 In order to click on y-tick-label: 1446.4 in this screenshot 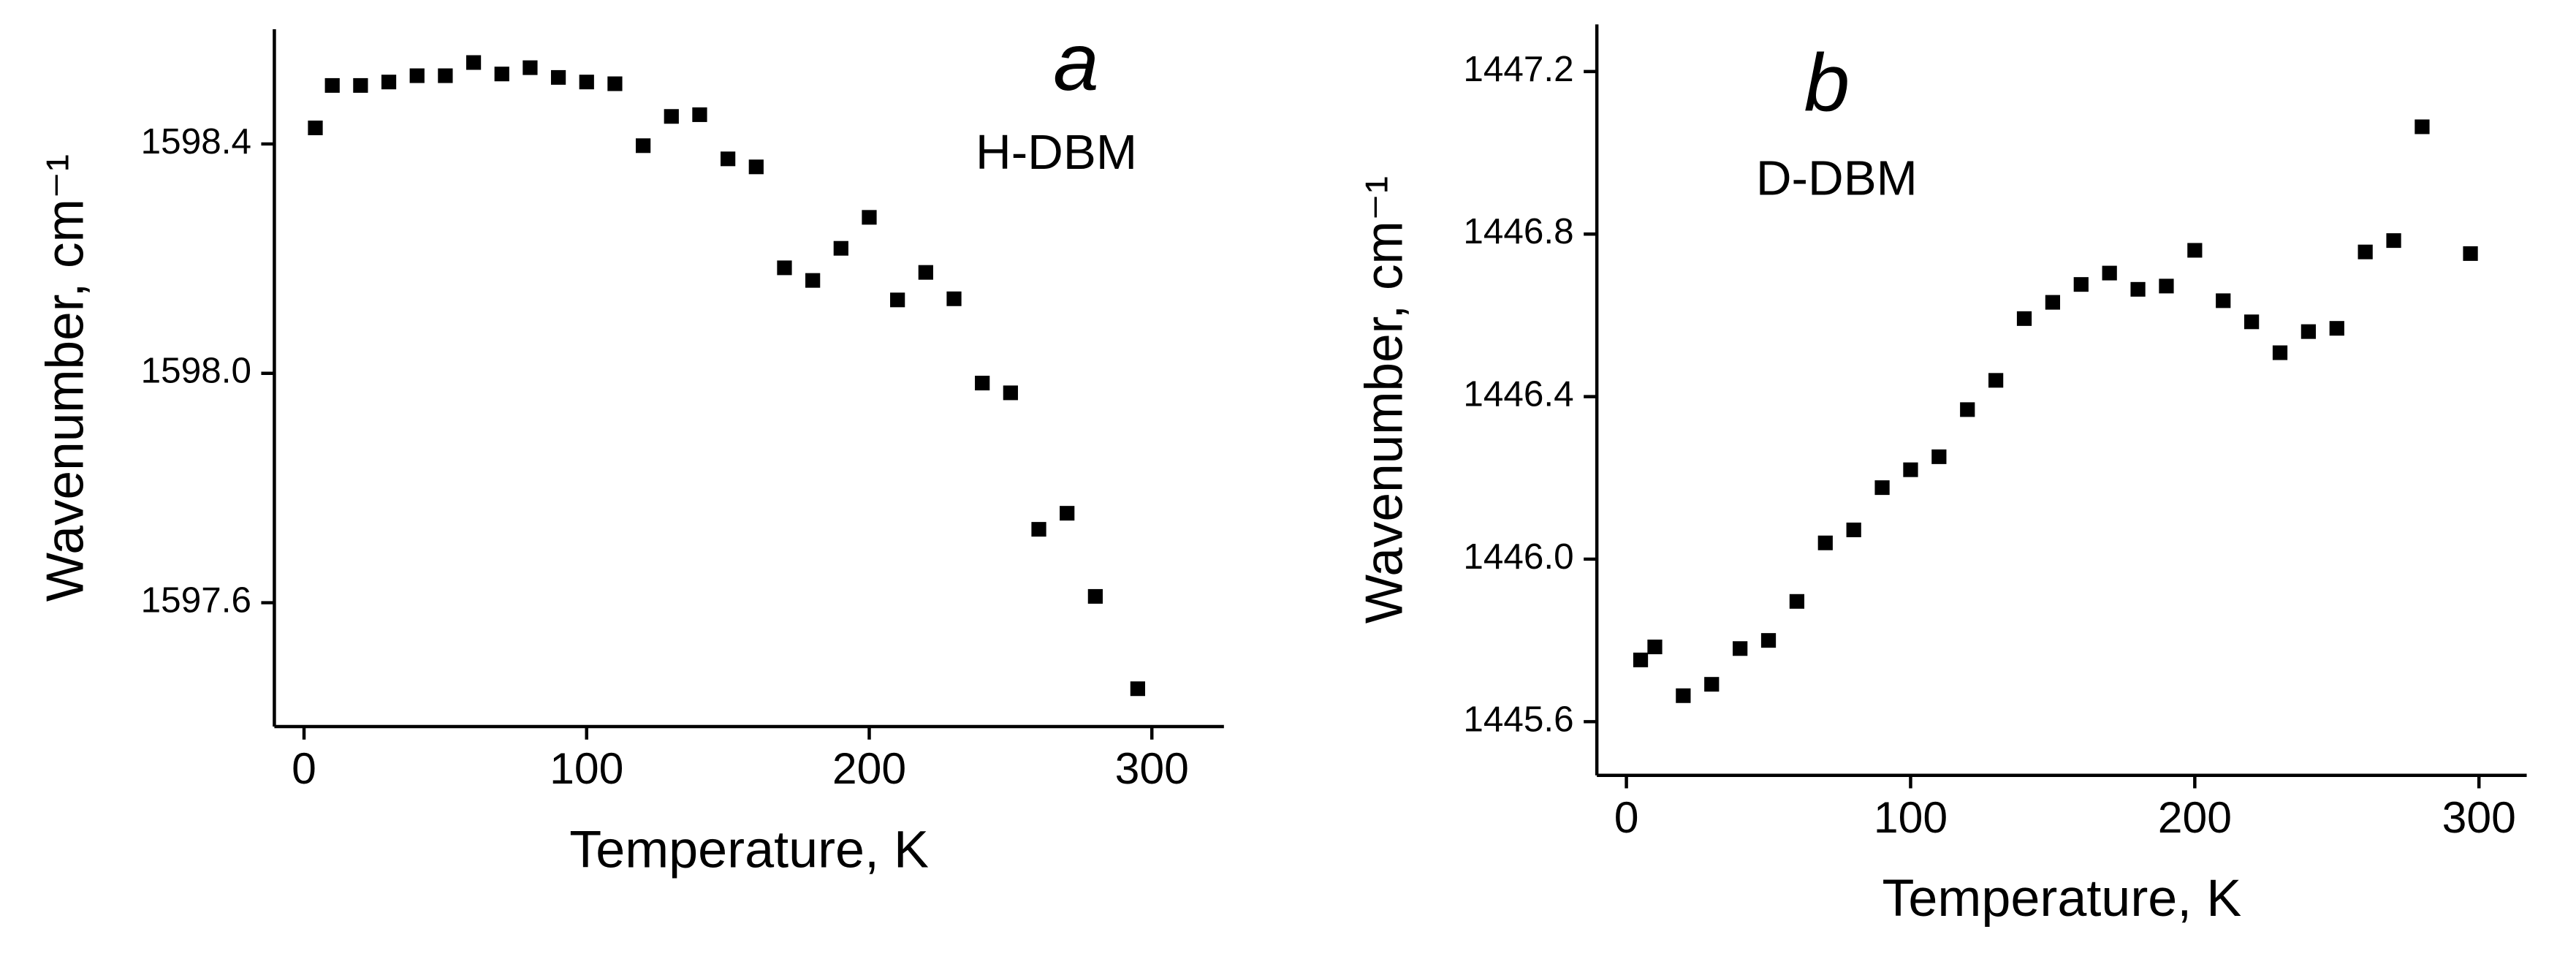, I will do `click(1518, 394)`.